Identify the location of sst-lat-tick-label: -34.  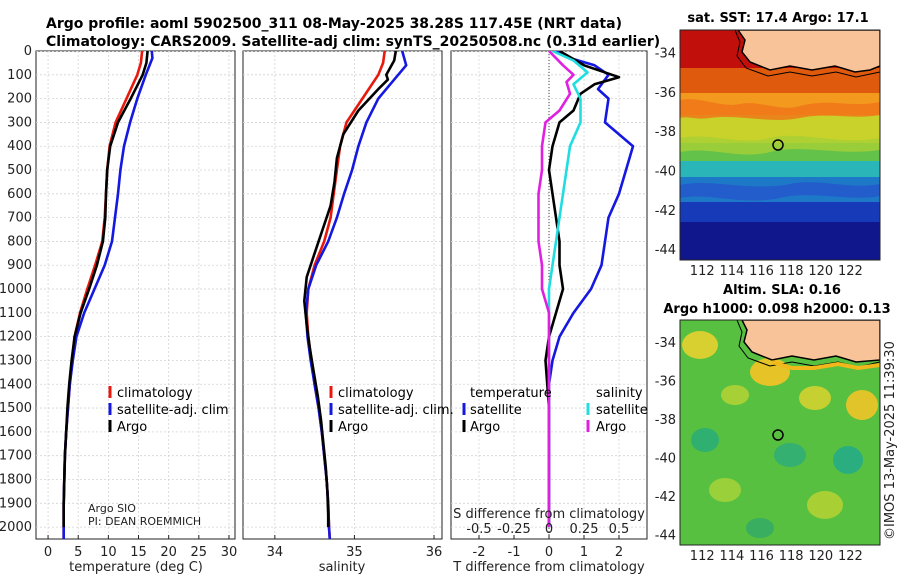
(665, 54).